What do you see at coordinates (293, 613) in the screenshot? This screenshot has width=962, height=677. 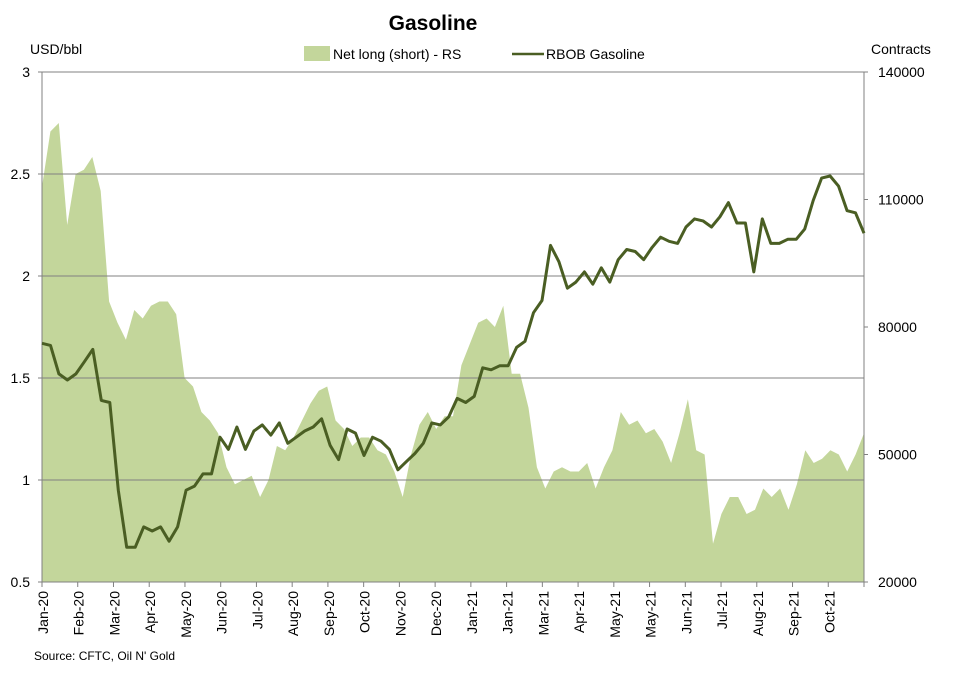 I see `x-tick-label: Aug-20` at bounding box center [293, 613].